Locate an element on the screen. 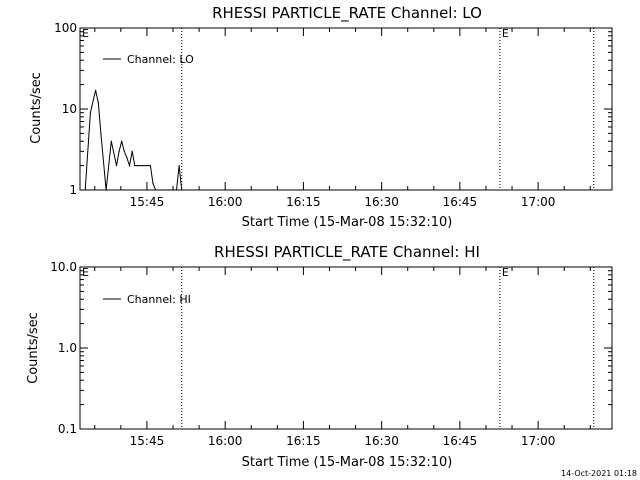 This screenshot has height=480, width=640. legend-label-lo: Channel: LO is located at coordinates (160, 59).